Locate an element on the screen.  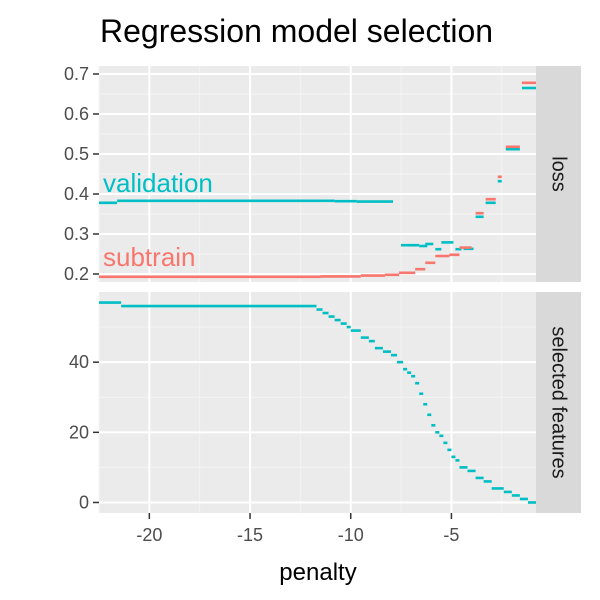
series-label-subtrain: subtrain is located at coordinates (149, 257).